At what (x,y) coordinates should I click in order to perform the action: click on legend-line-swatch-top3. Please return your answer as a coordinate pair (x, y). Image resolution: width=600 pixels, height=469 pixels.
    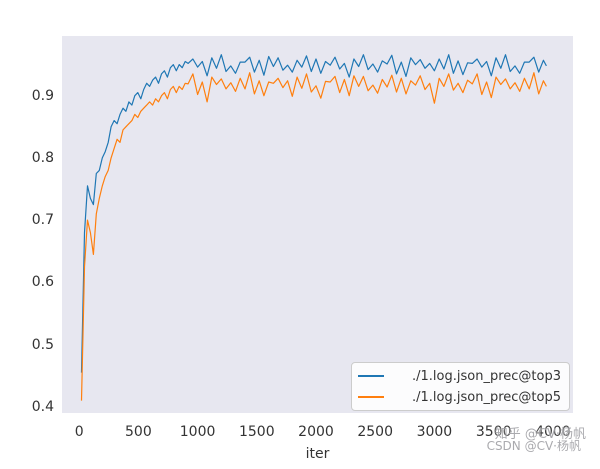
    Looking at the image, I should click on (371, 376).